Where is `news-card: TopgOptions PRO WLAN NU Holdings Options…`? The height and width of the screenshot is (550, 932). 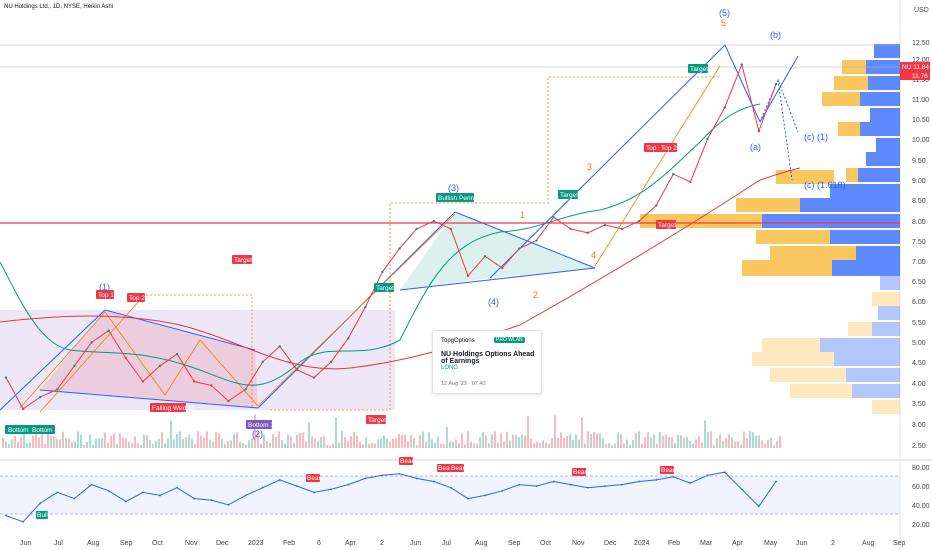
news-card: TopgOptions PRO WLAN NU Holdings Options… is located at coordinates (487, 362).